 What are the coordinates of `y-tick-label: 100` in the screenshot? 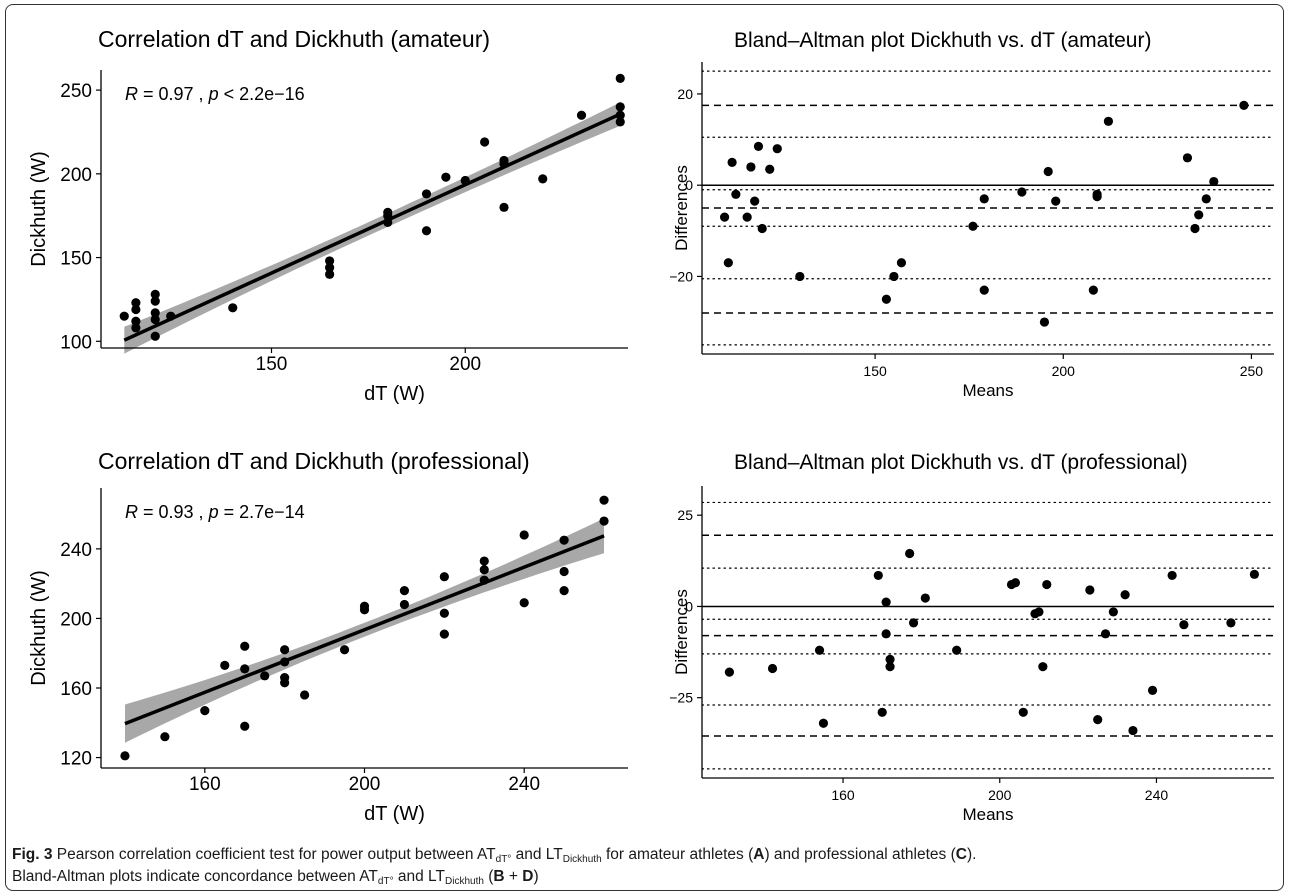 It's located at (76, 342).